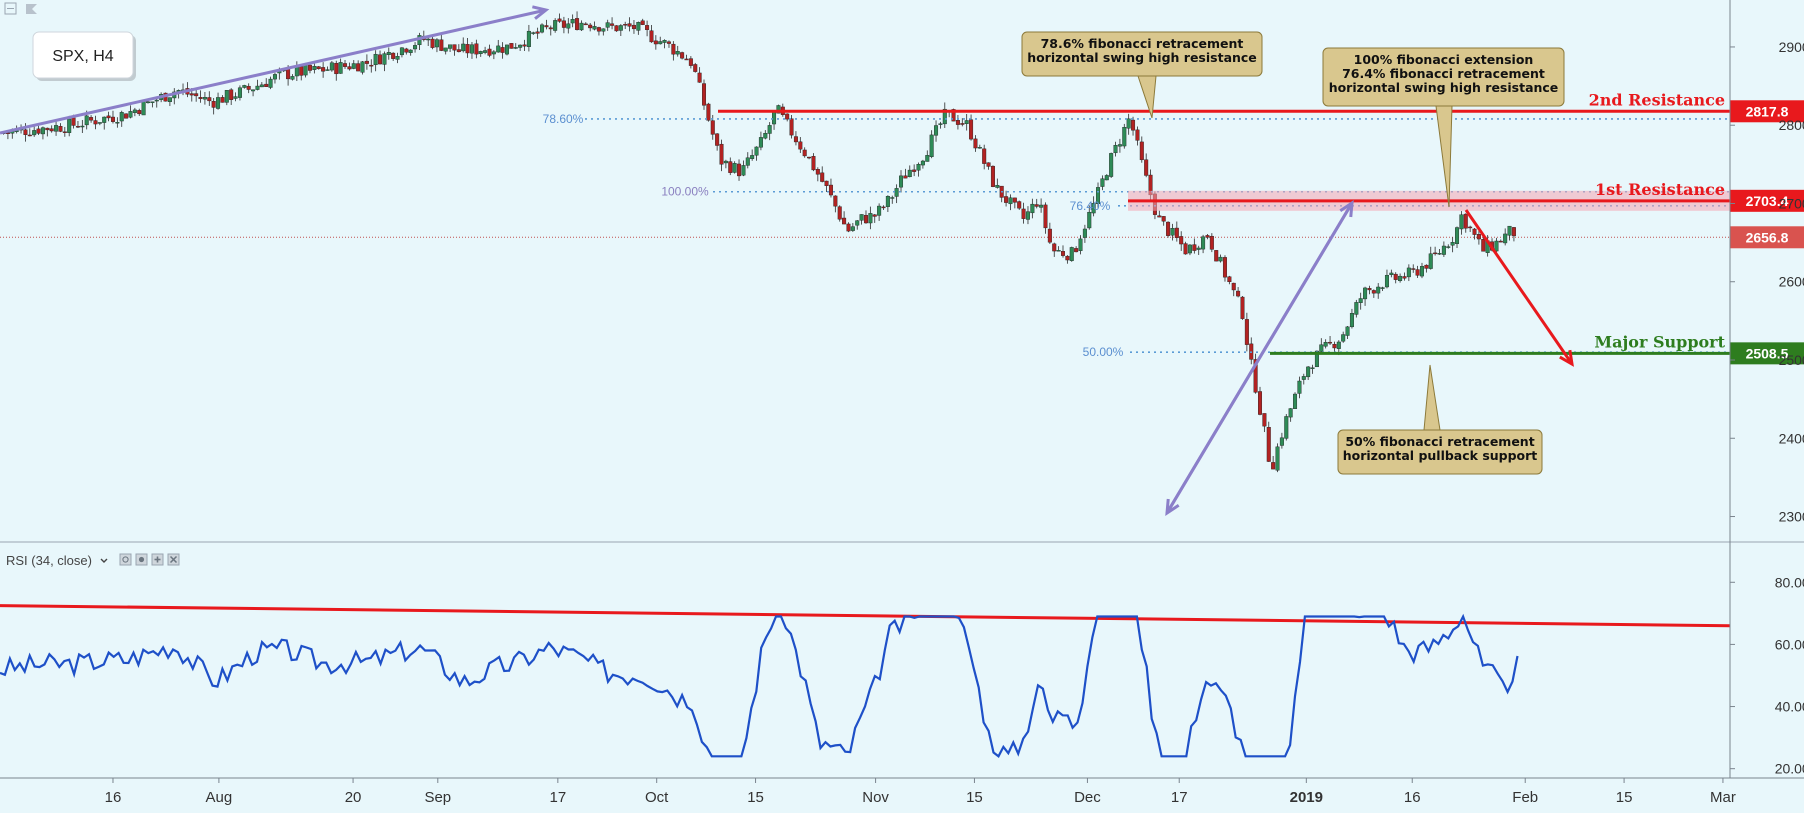 Image resolution: width=1804 pixels, height=813 pixels. What do you see at coordinates (141, 559) in the screenshot?
I see `rsi-visibility-icon` at bounding box center [141, 559].